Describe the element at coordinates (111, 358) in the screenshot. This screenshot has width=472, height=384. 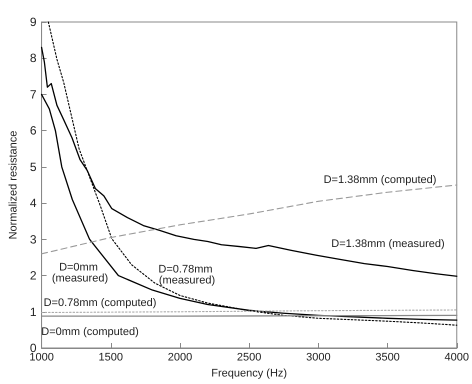
I see `x-tick-label: 1500` at that location.